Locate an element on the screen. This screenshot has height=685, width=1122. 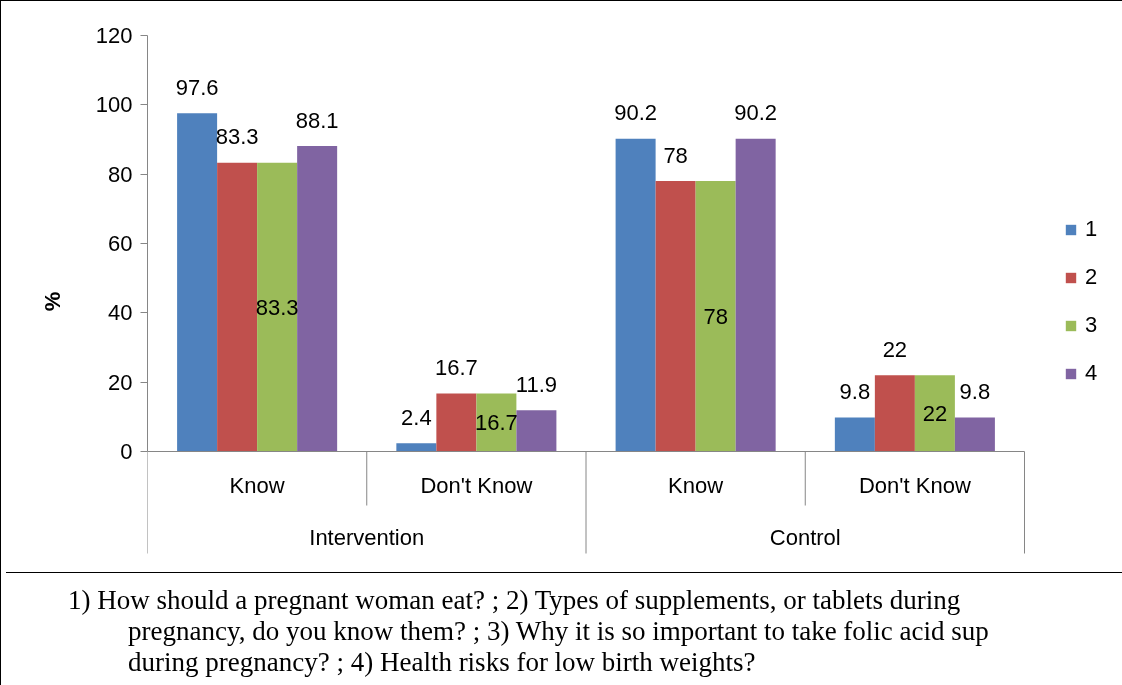
y-tick-label: 20 is located at coordinates (120, 382).